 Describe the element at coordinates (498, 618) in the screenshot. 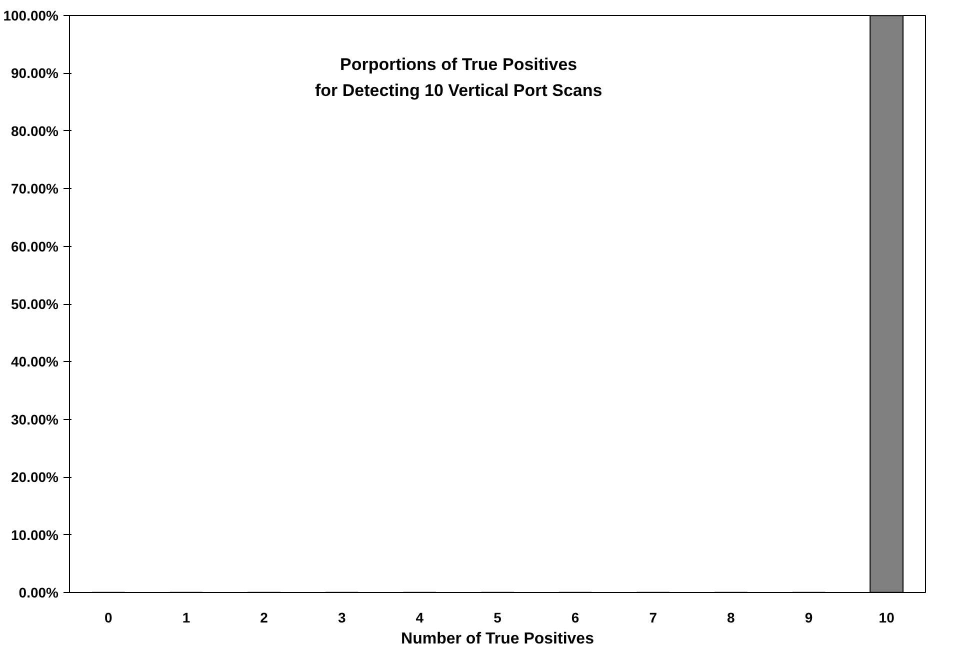

I see `x-tick-label: 5` at that location.